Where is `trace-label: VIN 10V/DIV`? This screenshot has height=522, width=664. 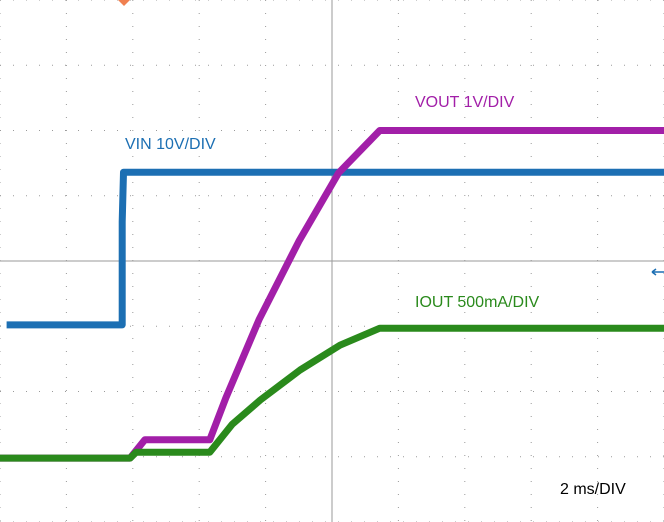
trace-label: VIN 10V/DIV is located at coordinates (170, 144).